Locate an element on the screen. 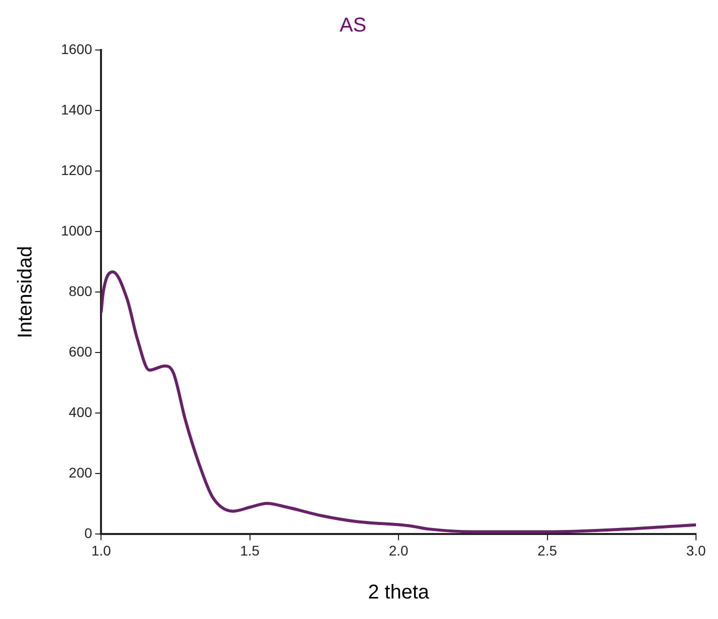 The image size is (718, 619). x-tick-label: 2.5 is located at coordinates (548, 550).